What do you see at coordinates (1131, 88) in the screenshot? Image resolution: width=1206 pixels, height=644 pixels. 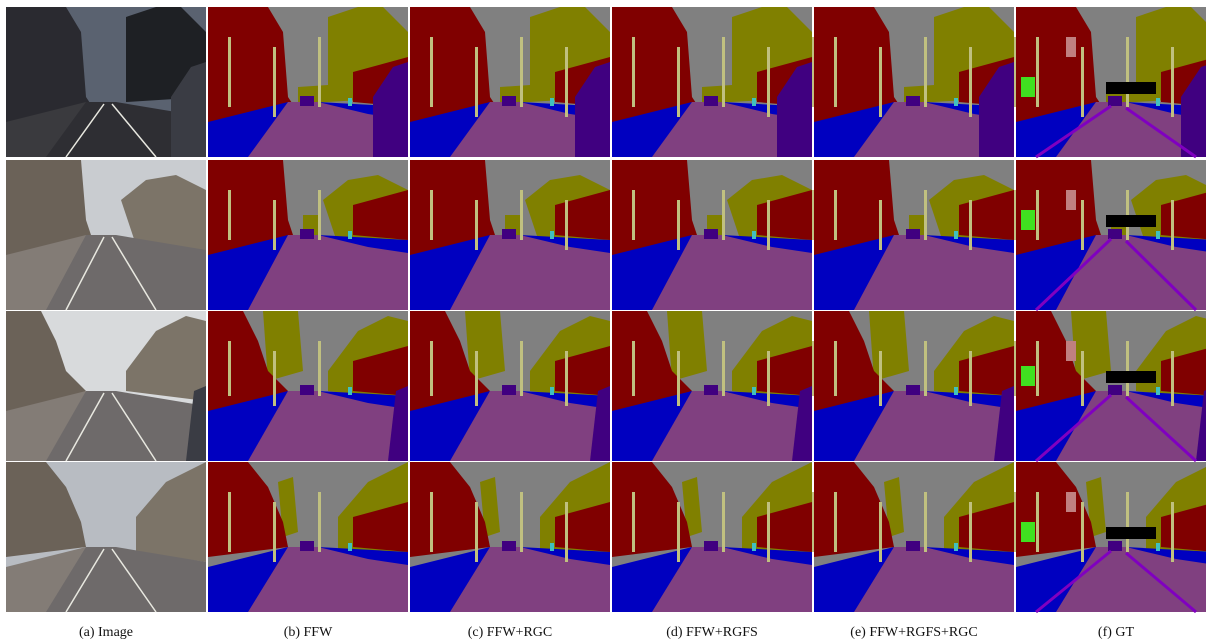 I see `void-region` at bounding box center [1131, 88].